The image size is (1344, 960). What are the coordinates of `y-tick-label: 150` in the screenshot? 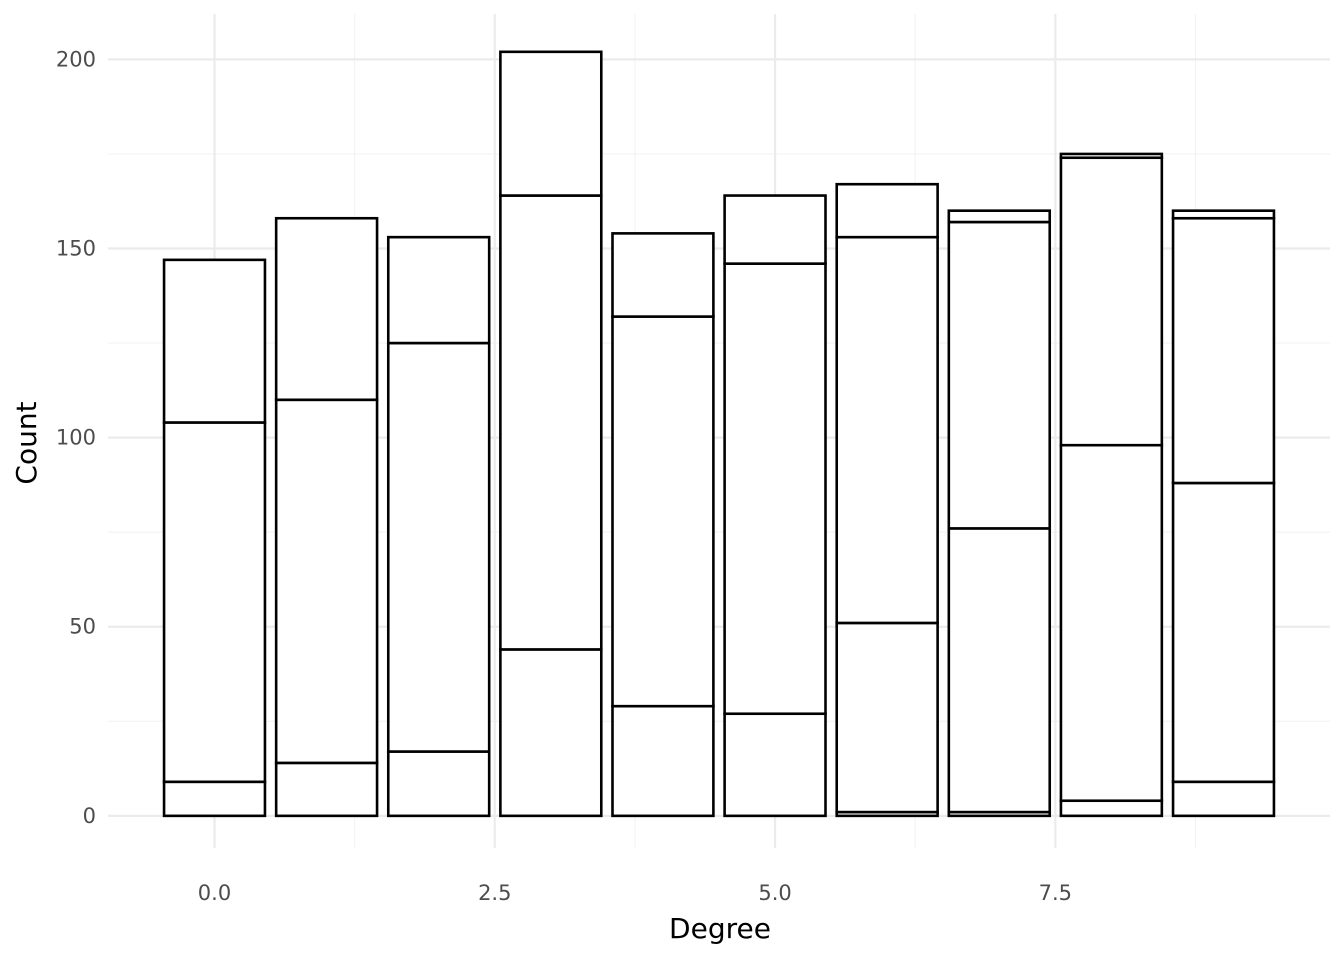 It's located at (76, 249).